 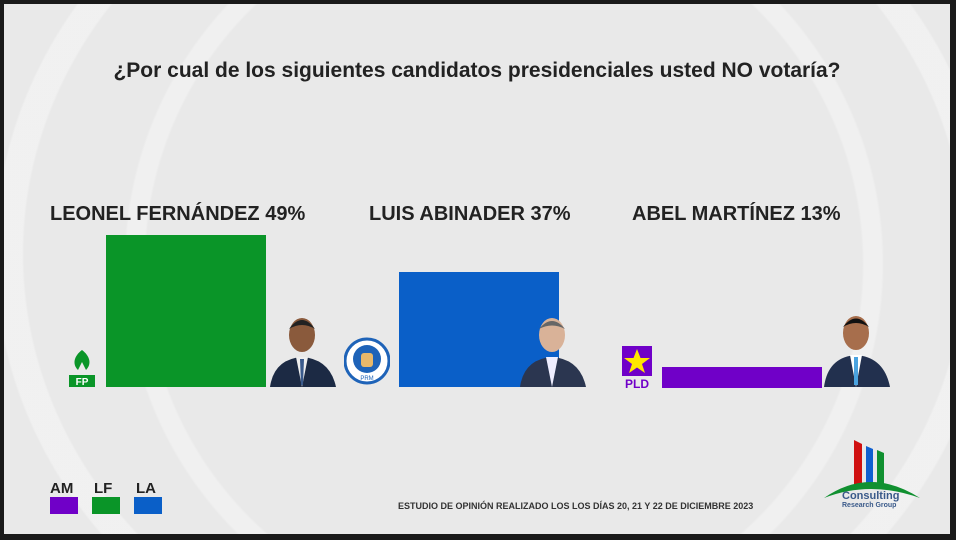 I want to click on legend-label-lf: LF, so click(x=103, y=488).